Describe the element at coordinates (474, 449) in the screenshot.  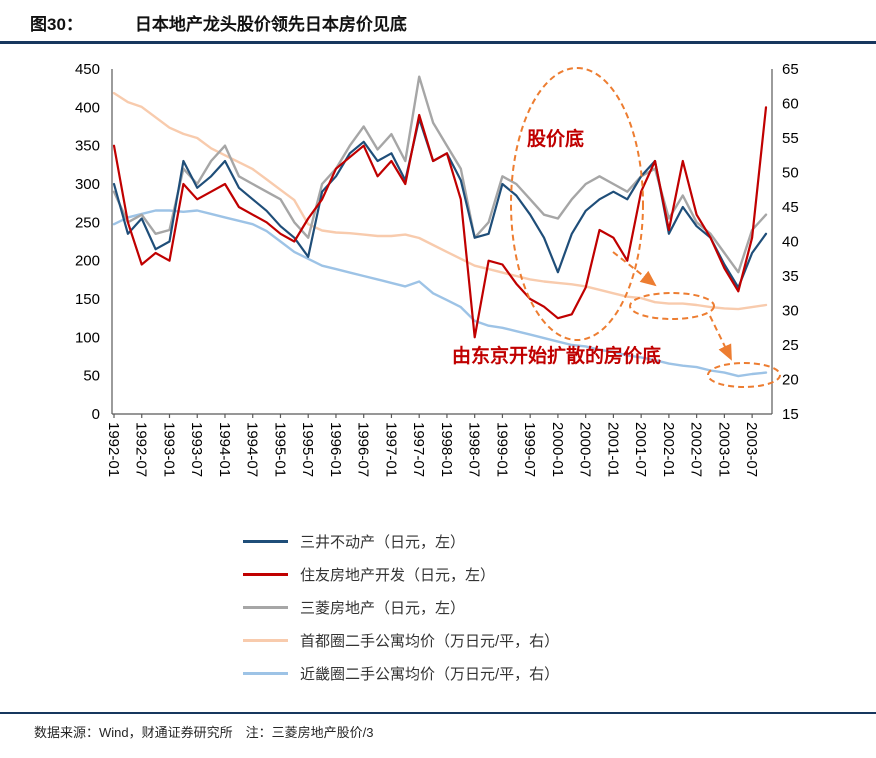
I see `x-axis-tick-label: 1998-07` at that location.